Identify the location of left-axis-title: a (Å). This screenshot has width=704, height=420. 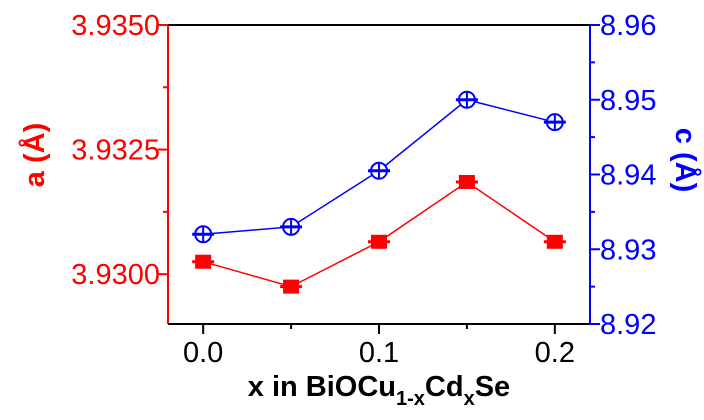
(34, 155).